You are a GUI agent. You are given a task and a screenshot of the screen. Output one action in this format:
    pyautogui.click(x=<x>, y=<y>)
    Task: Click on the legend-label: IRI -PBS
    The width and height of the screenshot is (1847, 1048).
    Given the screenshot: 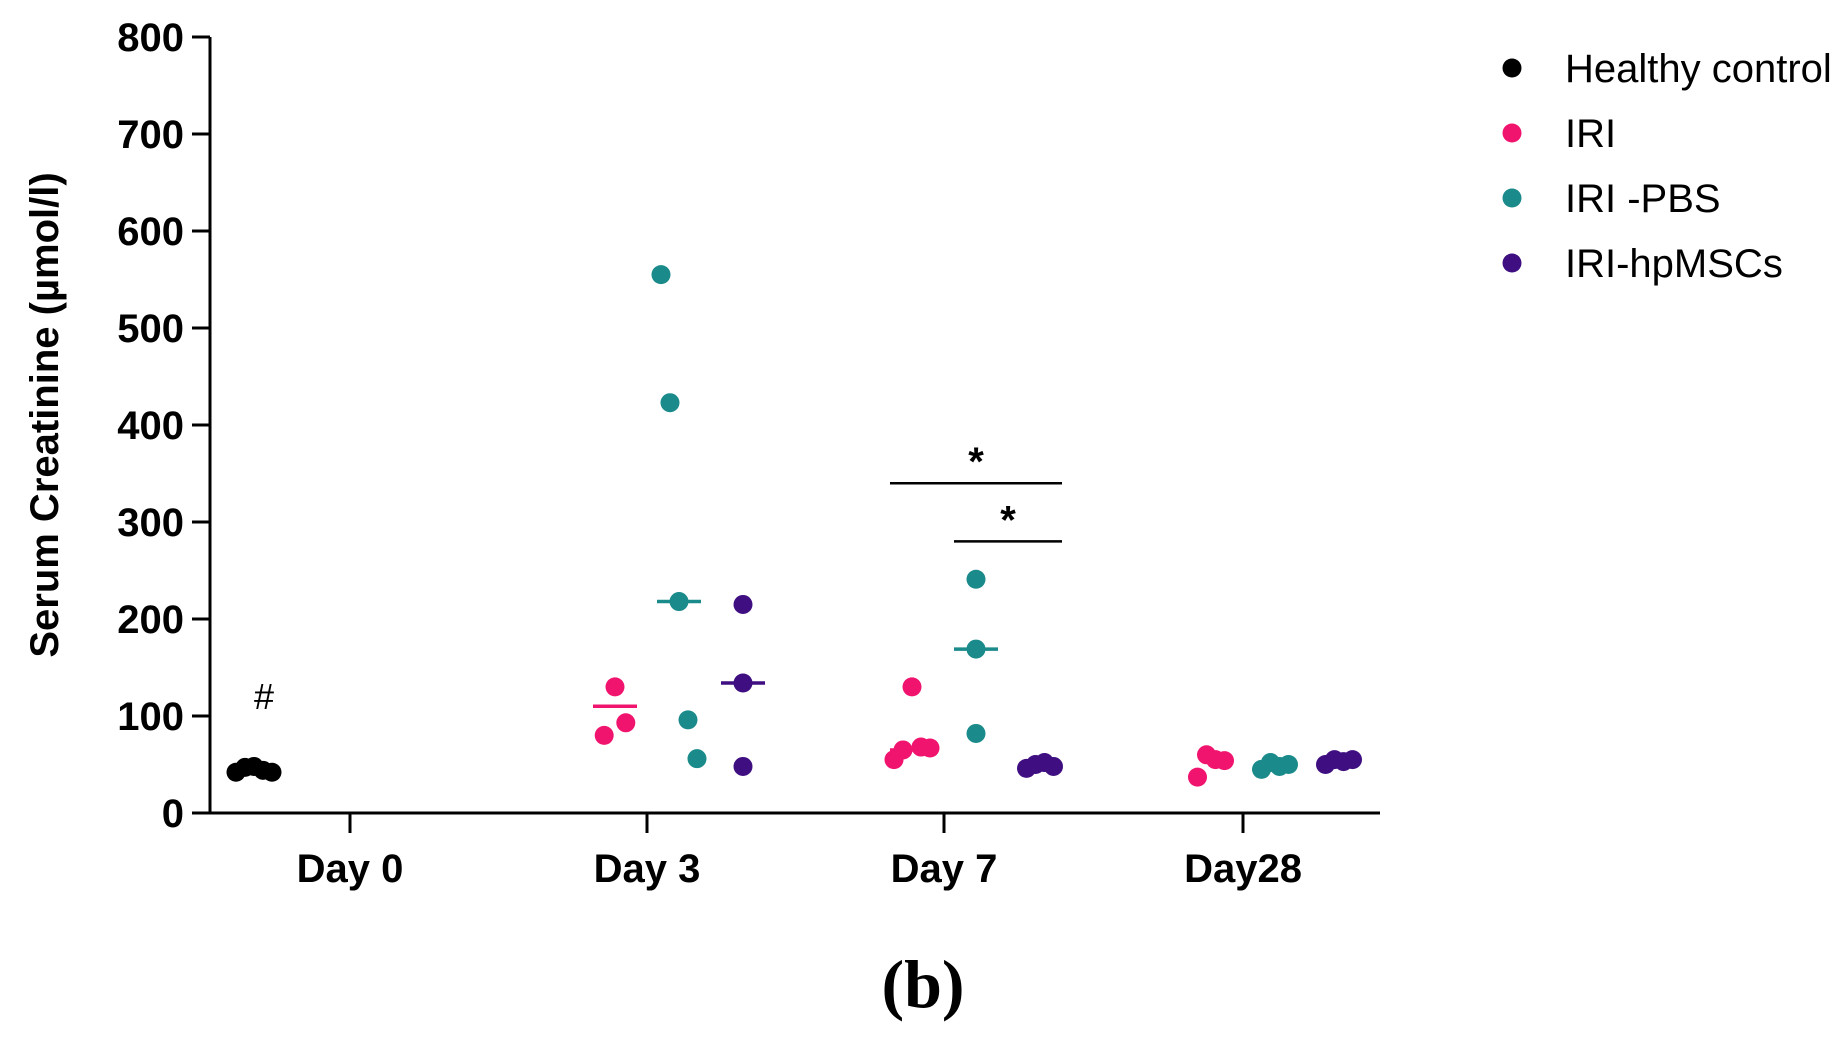 What is the action you would take?
    pyautogui.click(x=1643, y=199)
    